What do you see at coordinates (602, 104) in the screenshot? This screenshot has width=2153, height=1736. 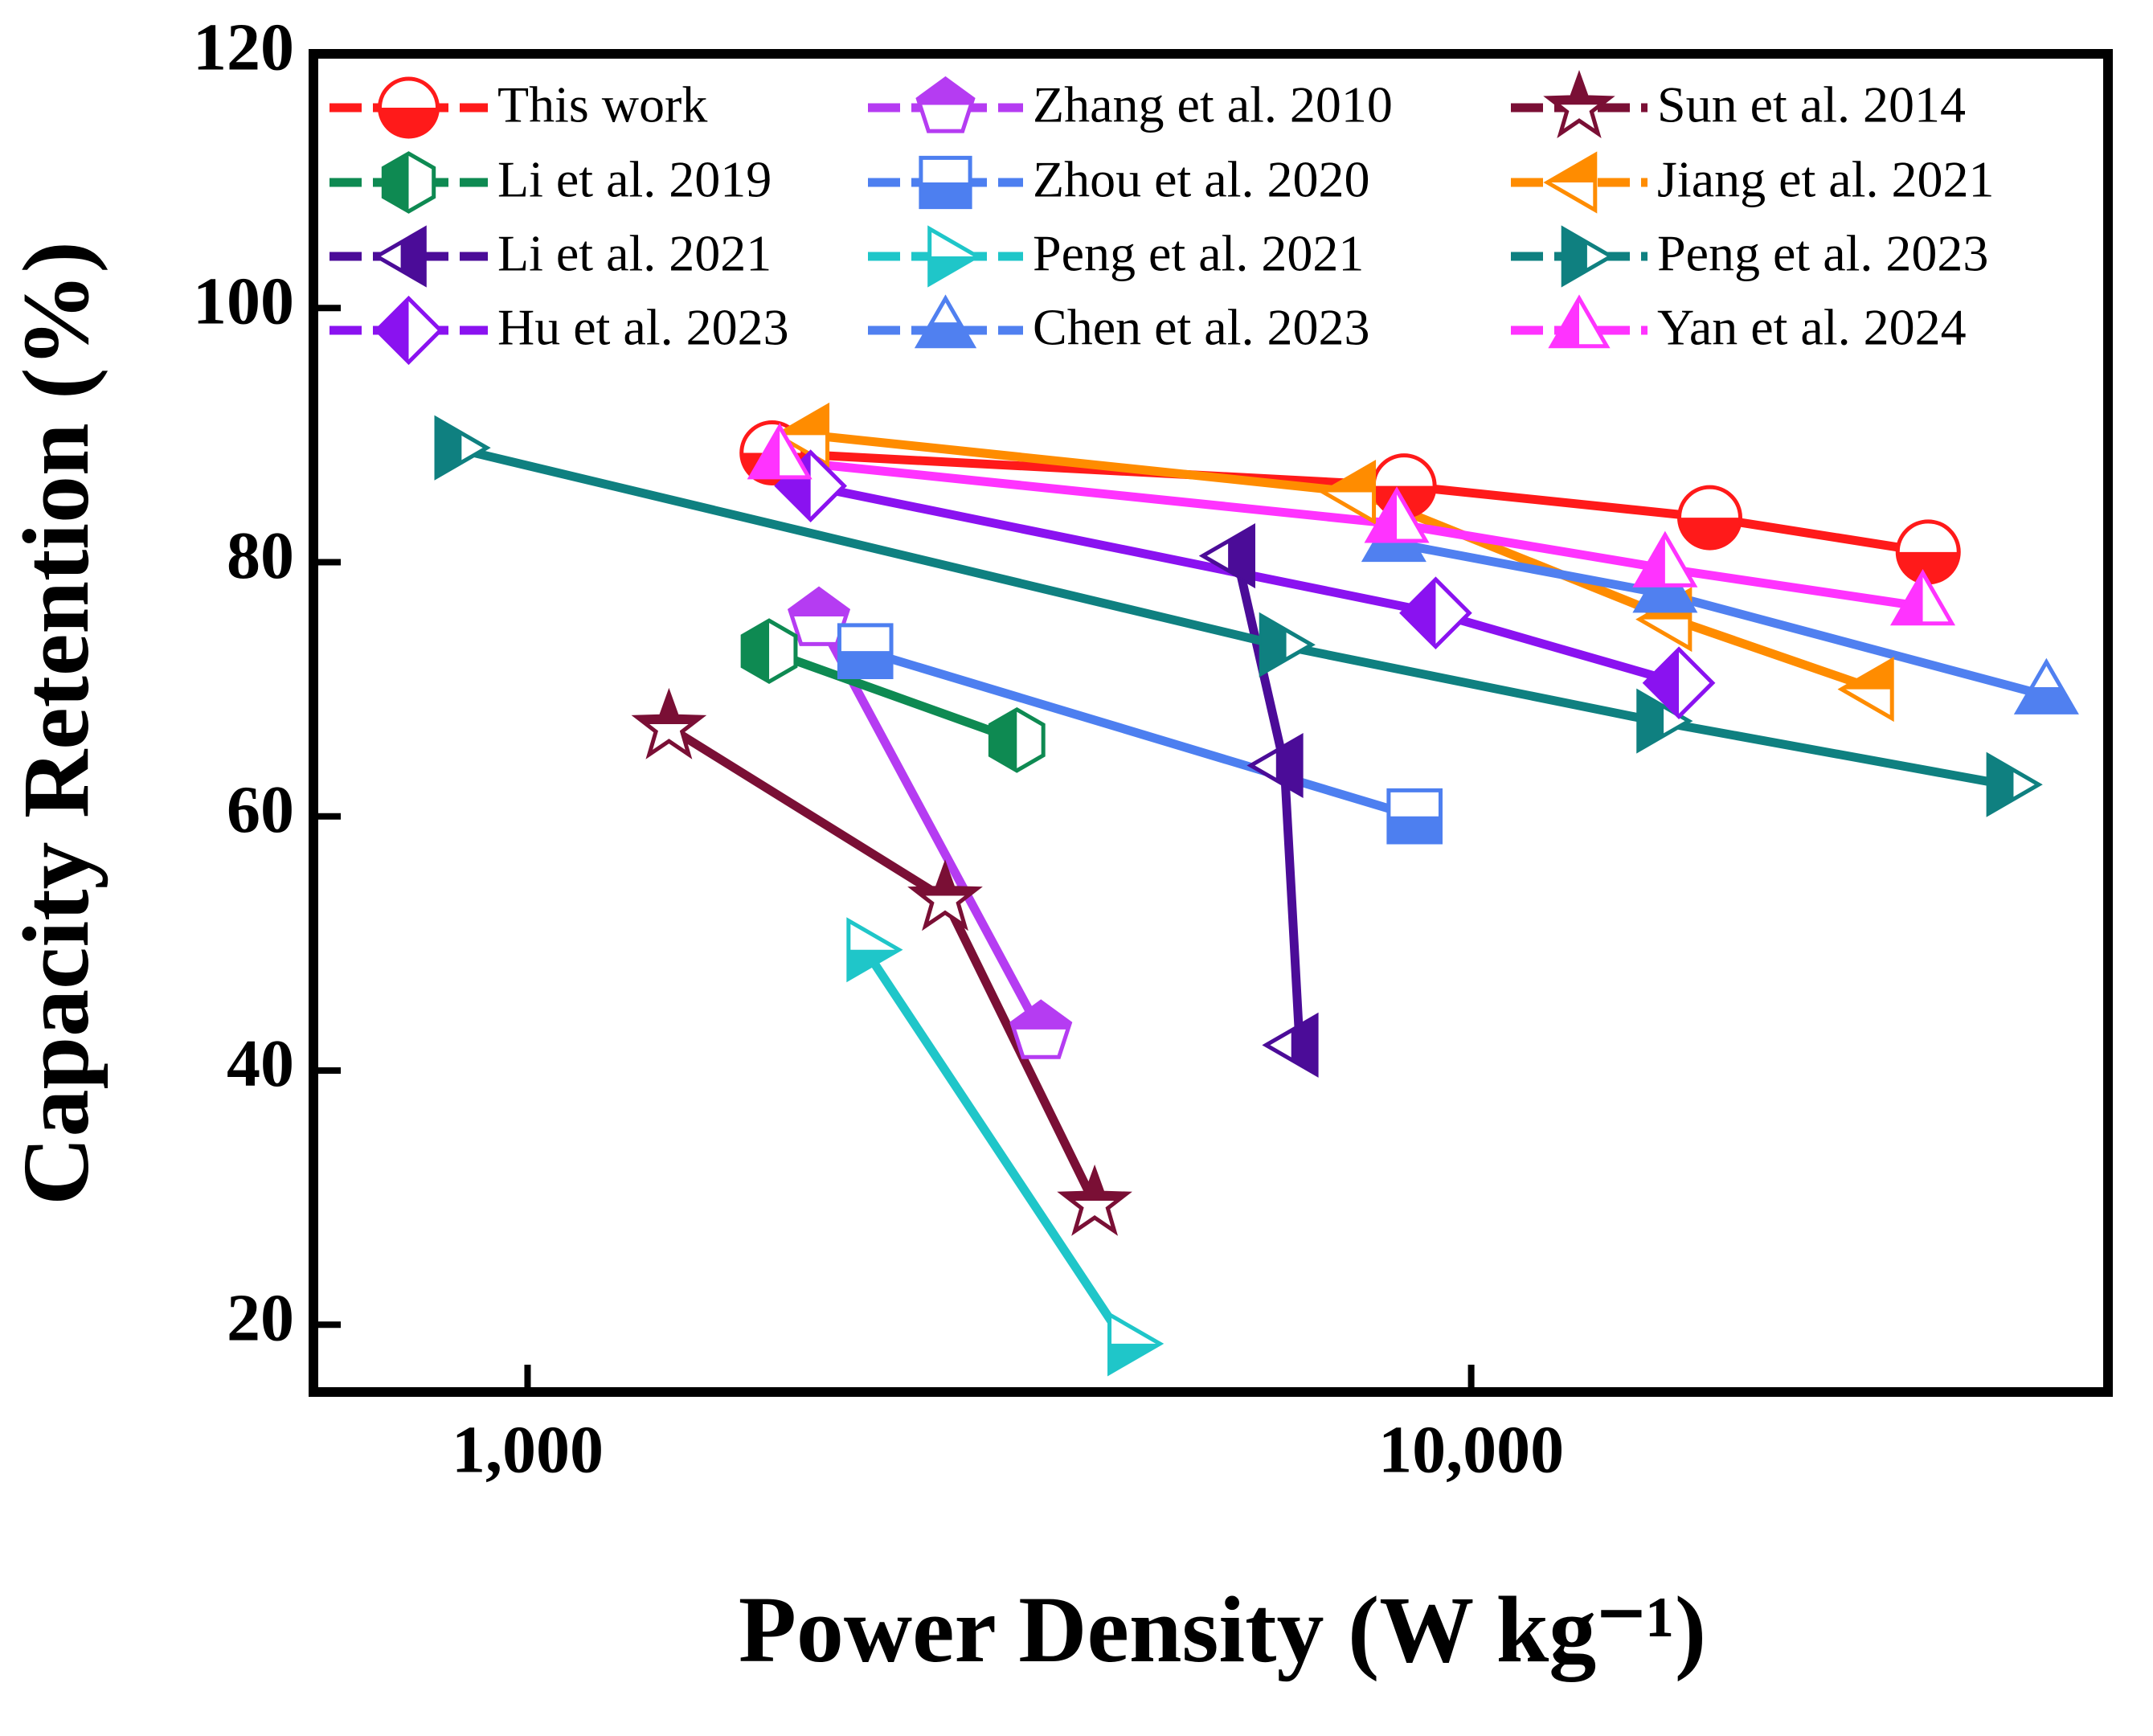 I see `legend-label: This work` at bounding box center [602, 104].